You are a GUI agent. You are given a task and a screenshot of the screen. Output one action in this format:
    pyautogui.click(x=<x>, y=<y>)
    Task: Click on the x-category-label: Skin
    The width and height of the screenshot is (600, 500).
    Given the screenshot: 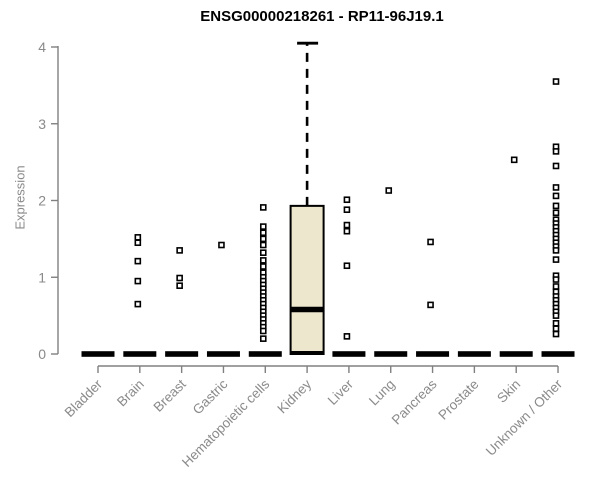 What is the action you would take?
    pyautogui.click(x=508, y=391)
    